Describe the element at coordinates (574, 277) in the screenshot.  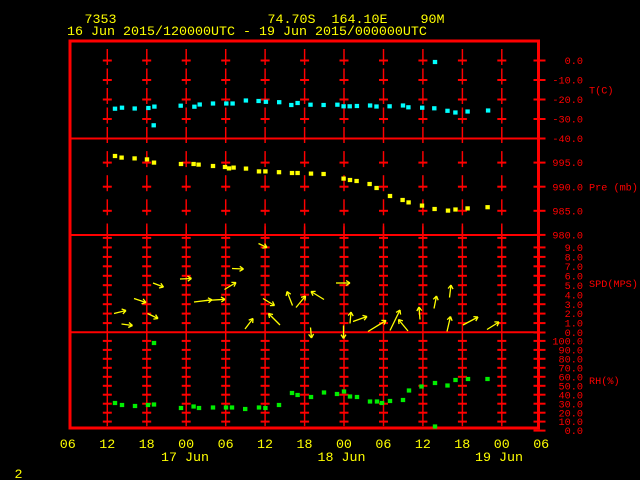
I see `svg-text: 6.0` at that location.